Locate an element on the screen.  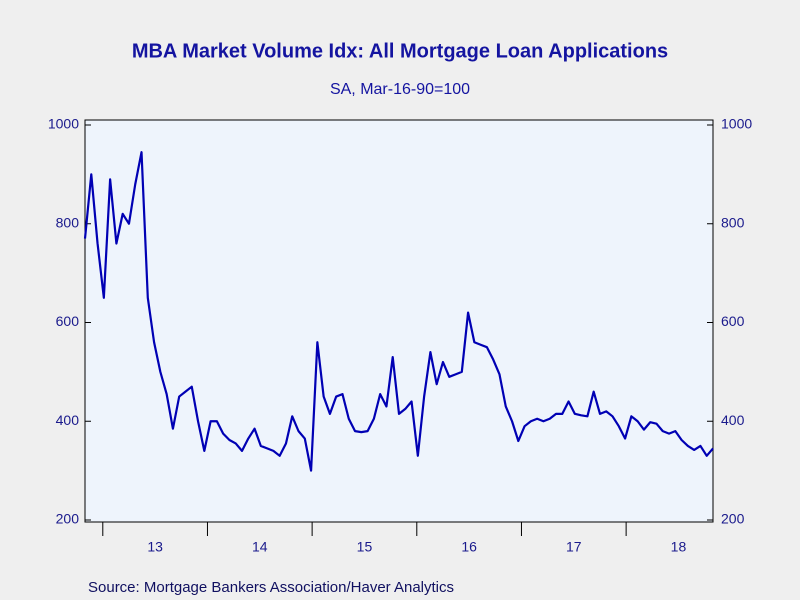
y2-tick-label: 400 is located at coordinates (733, 420).